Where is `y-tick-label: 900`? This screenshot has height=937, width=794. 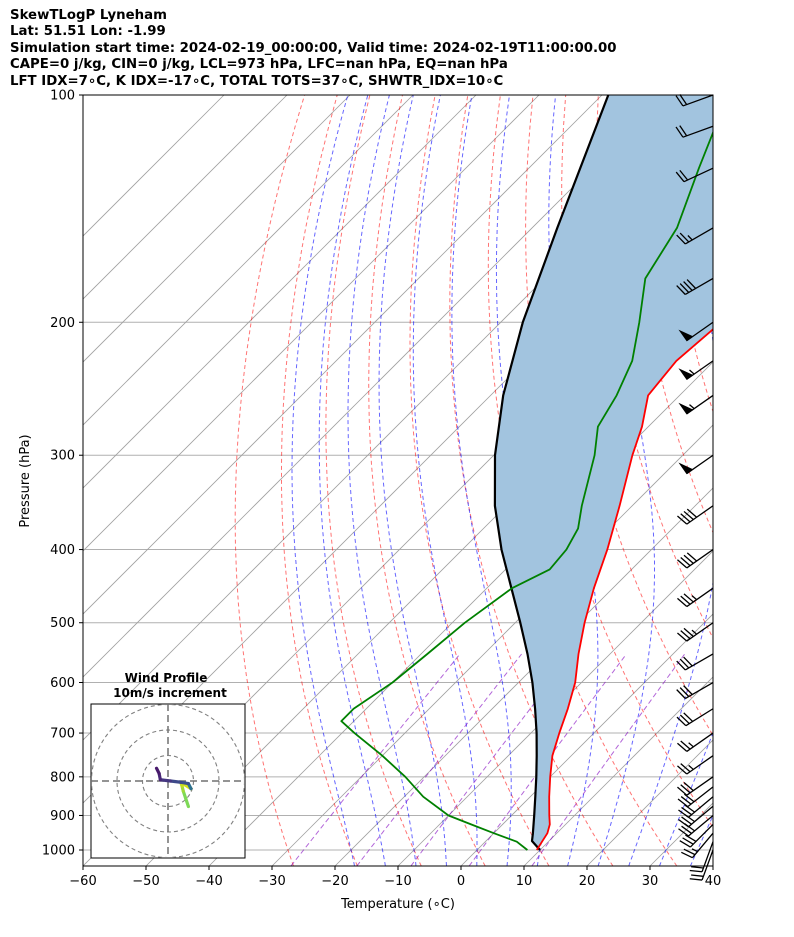 y-tick-label: 900 is located at coordinates (62, 816).